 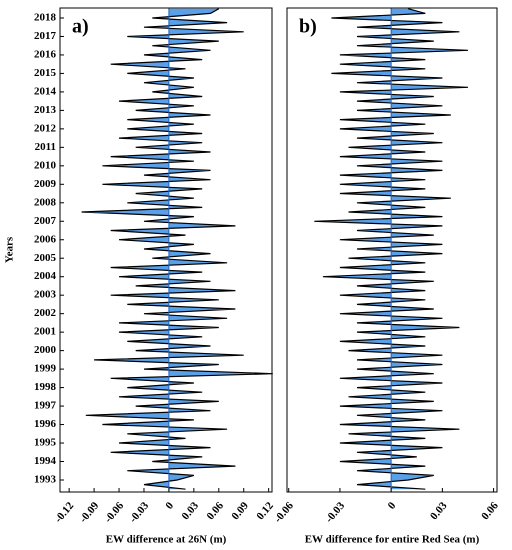 I want to click on y-tick-label: 2016, so click(x=45, y=54).